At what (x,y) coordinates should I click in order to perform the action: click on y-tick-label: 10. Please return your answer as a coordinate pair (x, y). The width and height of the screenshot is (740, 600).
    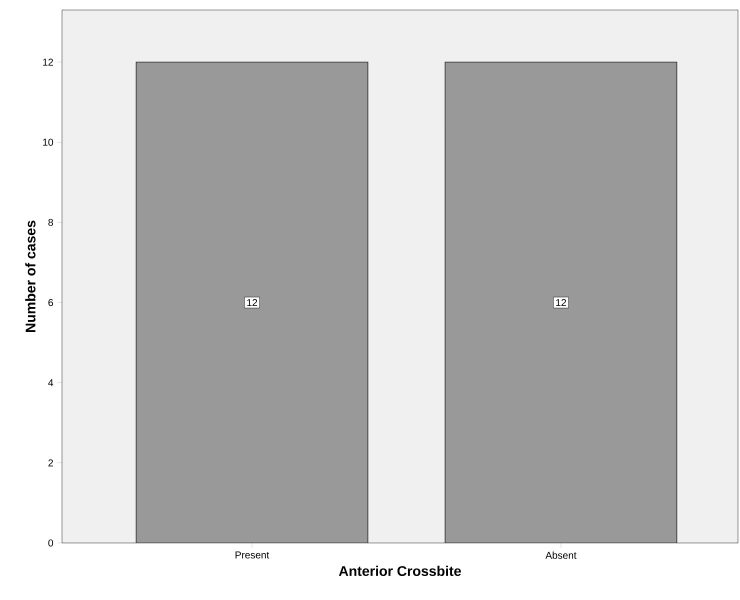
    Looking at the image, I should click on (48, 142).